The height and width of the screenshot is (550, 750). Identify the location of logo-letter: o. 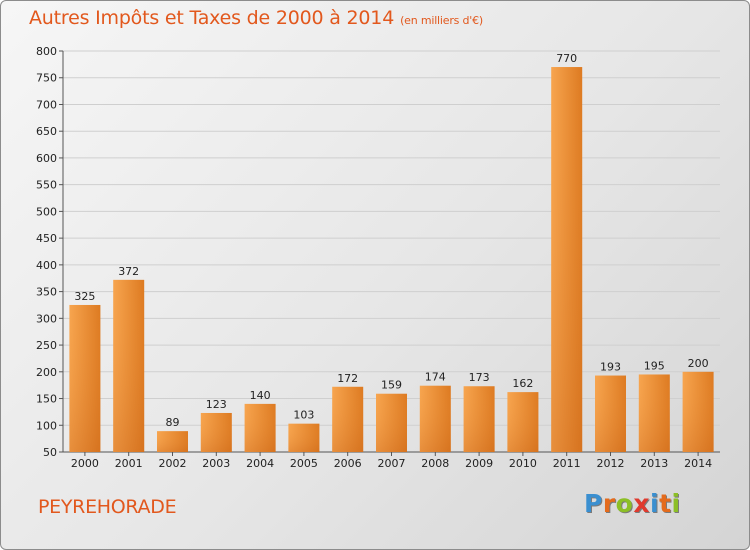
(624, 503).